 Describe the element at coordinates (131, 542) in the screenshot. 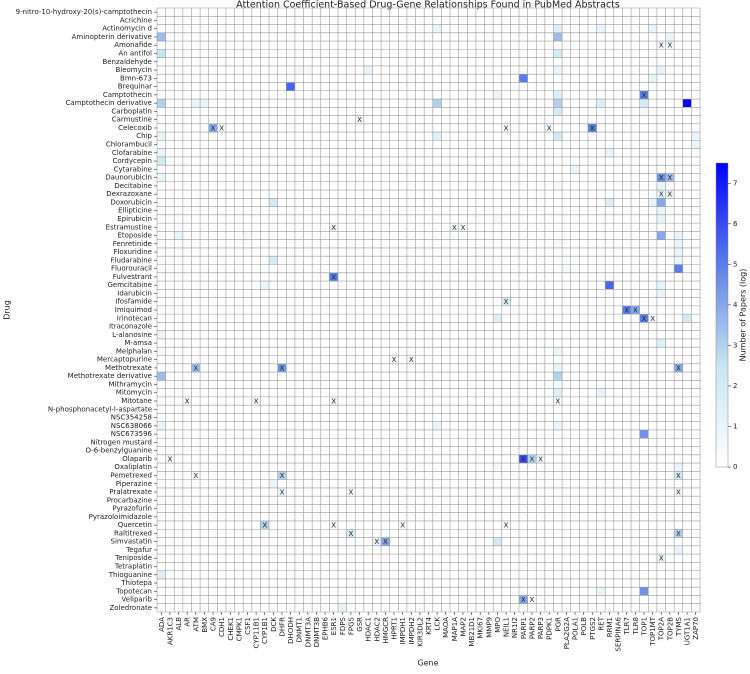

I see `y-tick-label: Simvastatin` at that location.